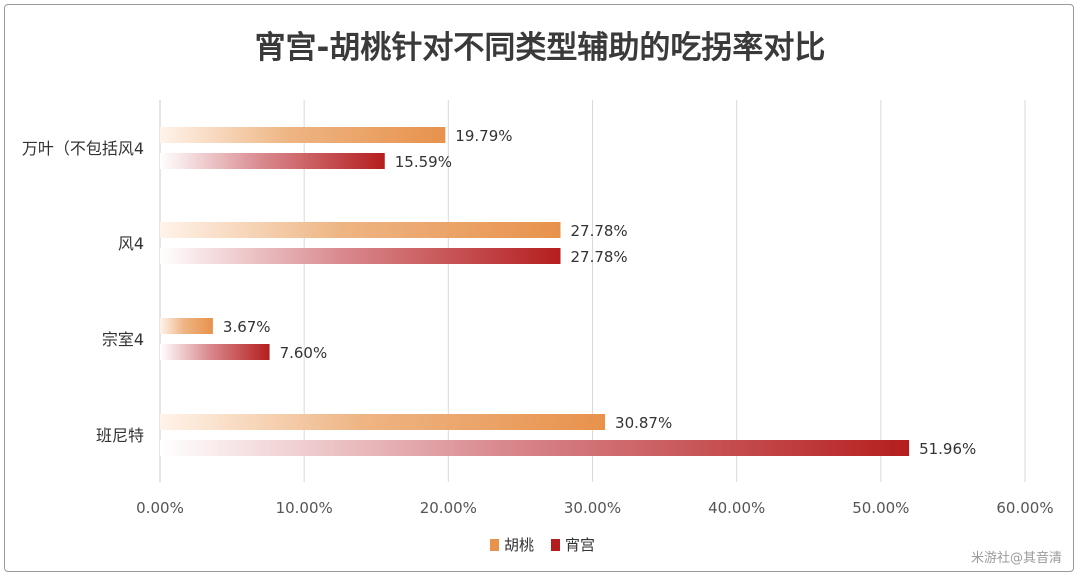 This screenshot has width=1080, height=578. What do you see at coordinates (483, 136) in the screenshot?
I see `data-label: 19.79%` at bounding box center [483, 136].